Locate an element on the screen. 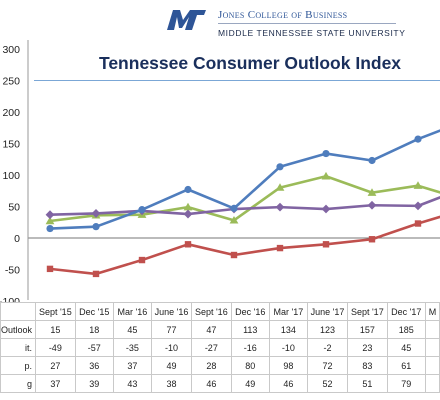 The image size is (440, 400). table-cell: -2 is located at coordinates (327, 347).